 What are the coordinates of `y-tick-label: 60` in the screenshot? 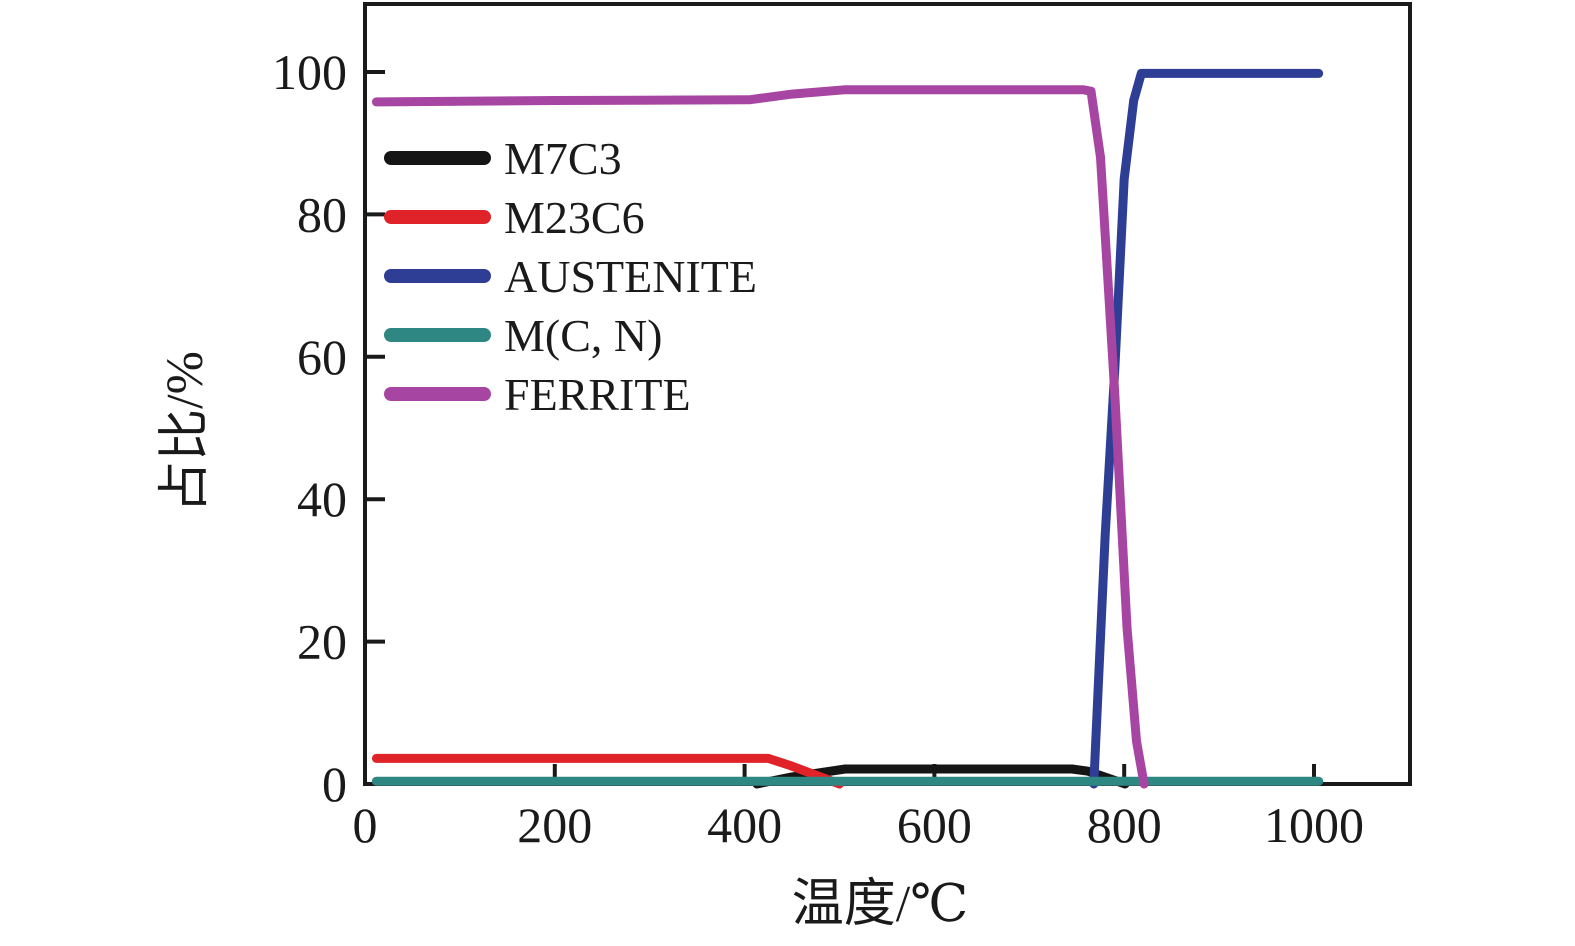 It's located at (322, 357).